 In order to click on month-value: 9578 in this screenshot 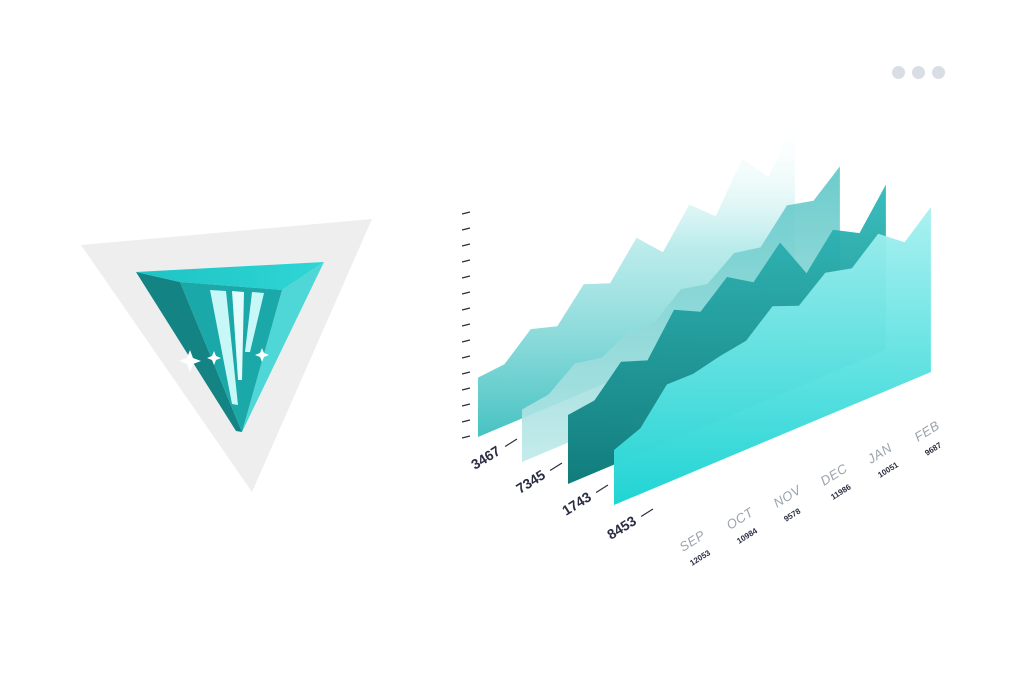, I will do `click(792, 514)`.